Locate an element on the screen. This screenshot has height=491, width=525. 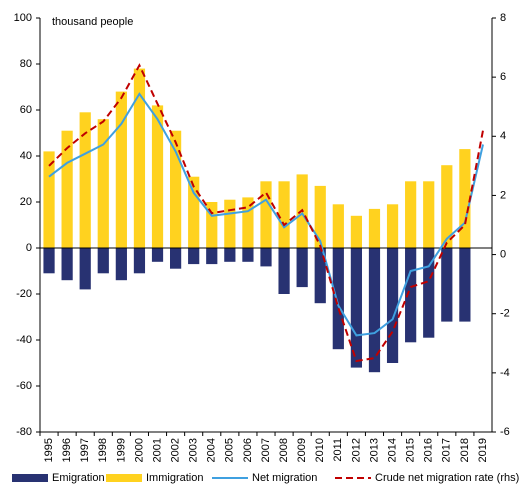
x-tick-label: 2005 is located at coordinates (230, 450).